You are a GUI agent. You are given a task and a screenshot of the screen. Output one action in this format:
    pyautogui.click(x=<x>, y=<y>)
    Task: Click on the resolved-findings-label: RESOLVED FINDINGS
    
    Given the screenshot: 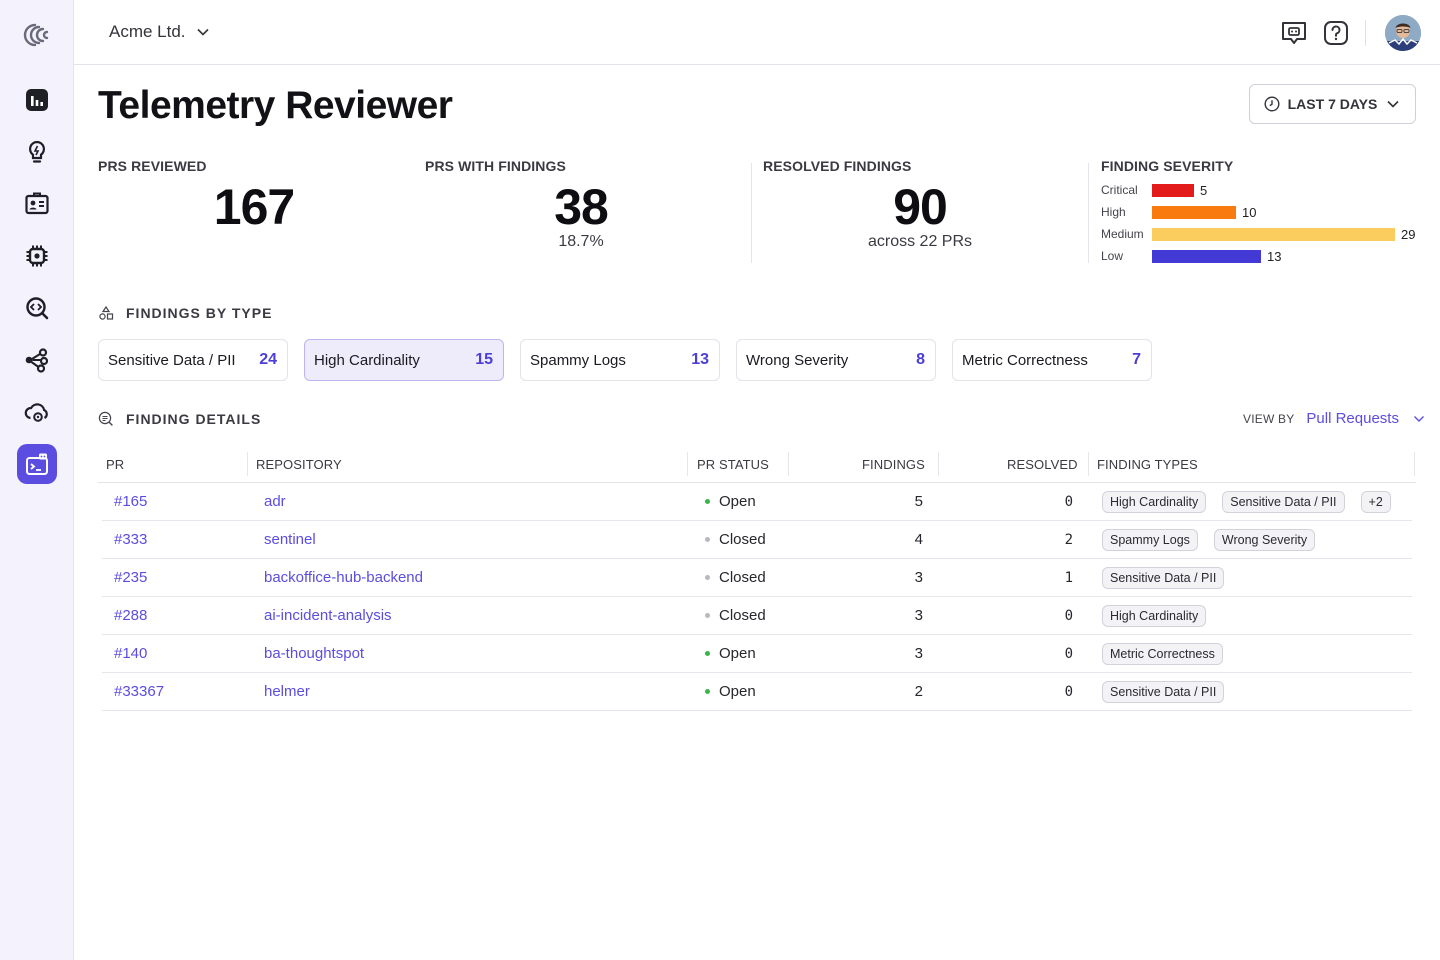 What is the action you would take?
    pyautogui.click(x=837, y=166)
    